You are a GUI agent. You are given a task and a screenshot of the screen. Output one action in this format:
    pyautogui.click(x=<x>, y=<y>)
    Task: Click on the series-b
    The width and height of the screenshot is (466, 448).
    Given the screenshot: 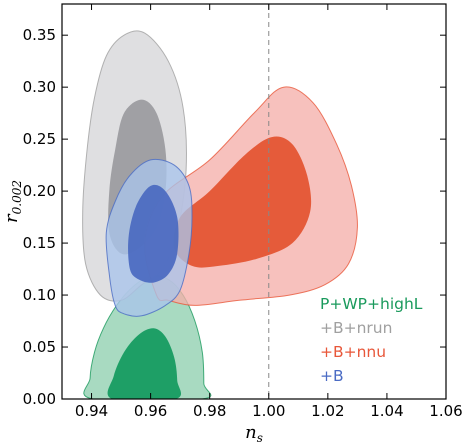 What is the action you would take?
    pyautogui.click(x=149, y=237)
    